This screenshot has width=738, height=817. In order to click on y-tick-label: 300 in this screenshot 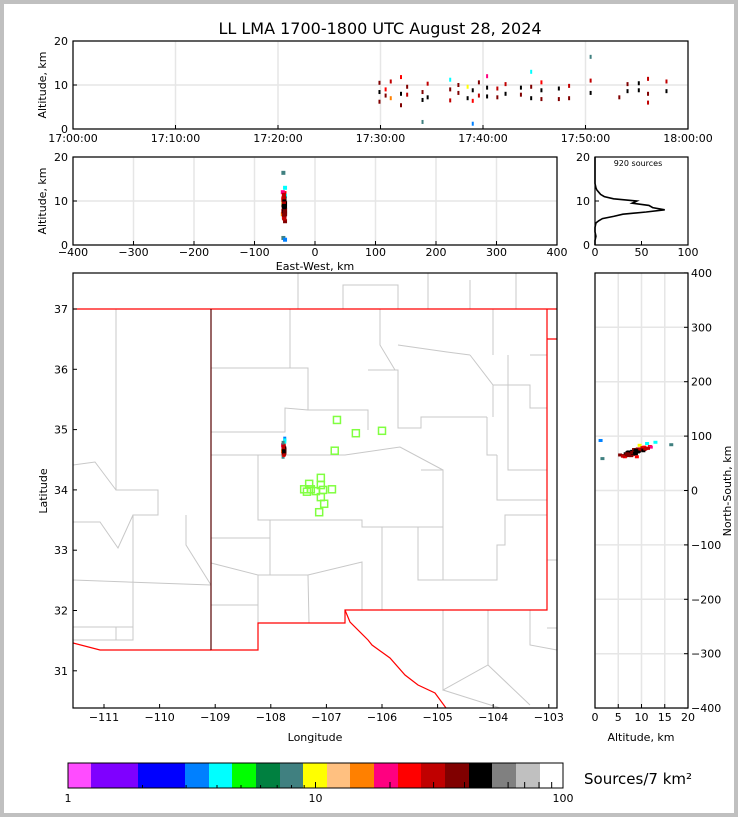, I will do `click(701, 327)`.